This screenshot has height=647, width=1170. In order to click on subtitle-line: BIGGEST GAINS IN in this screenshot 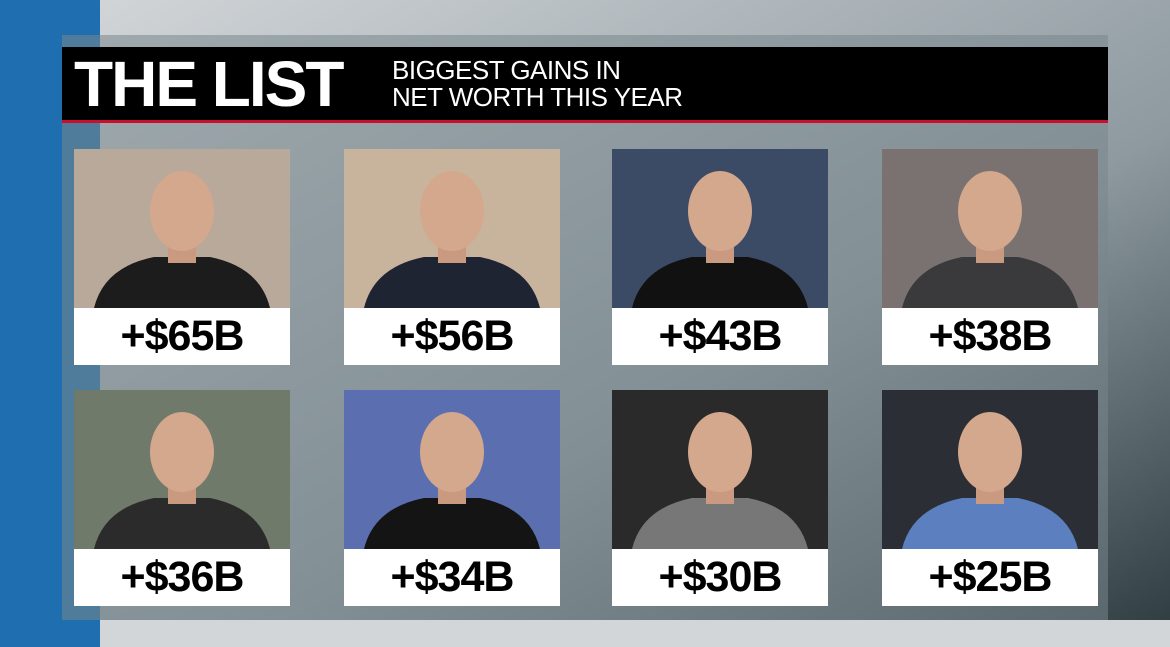, I will do `click(506, 70)`.